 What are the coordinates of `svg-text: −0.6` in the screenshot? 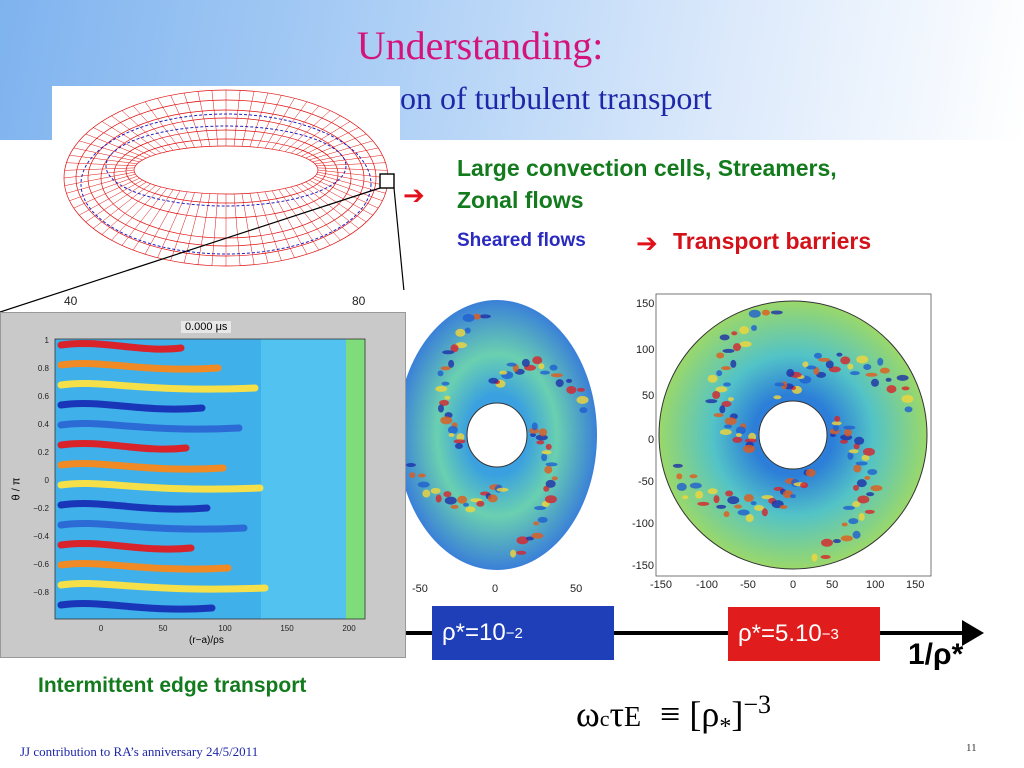 It's located at (41, 564).